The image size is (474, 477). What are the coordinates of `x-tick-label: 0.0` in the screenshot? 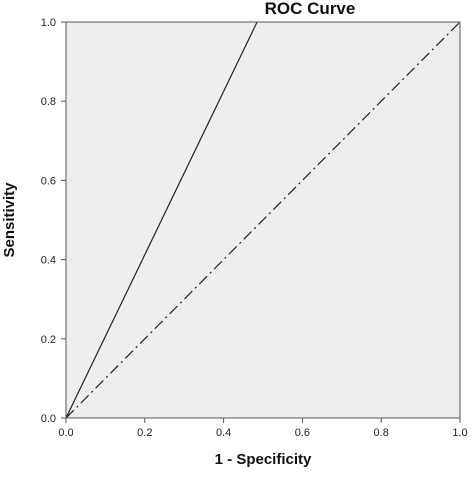 It's located at (65, 433).